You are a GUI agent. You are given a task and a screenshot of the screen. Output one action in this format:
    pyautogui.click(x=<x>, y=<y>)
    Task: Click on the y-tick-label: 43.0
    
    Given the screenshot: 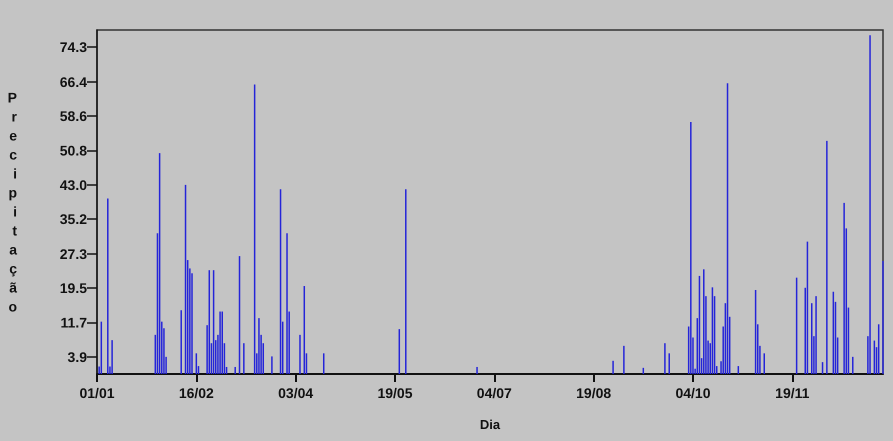 What is the action you would take?
    pyautogui.click(x=74, y=184)
    